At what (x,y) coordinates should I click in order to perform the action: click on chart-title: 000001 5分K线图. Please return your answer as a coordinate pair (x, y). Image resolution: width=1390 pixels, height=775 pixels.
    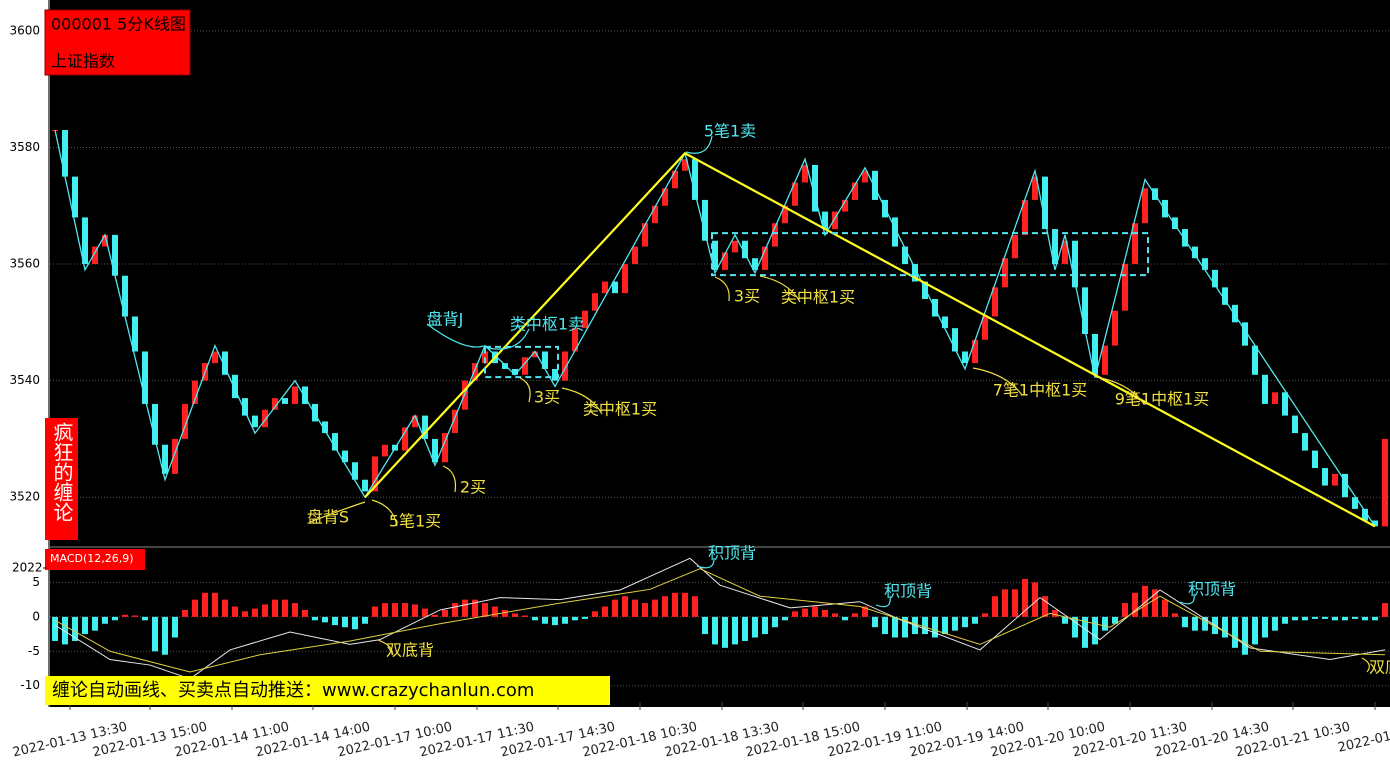
    Looking at the image, I should click on (118, 24).